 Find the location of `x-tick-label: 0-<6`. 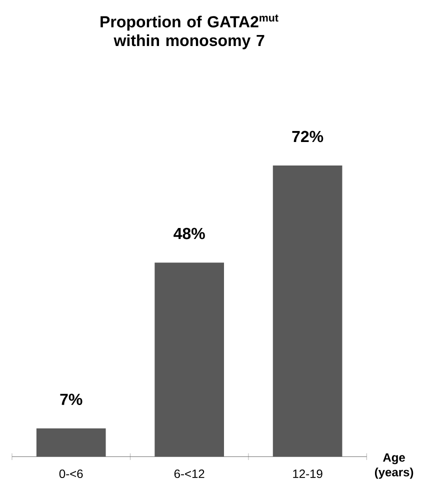

x-tick-label: 0-<6 is located at coordinates (71, 474).